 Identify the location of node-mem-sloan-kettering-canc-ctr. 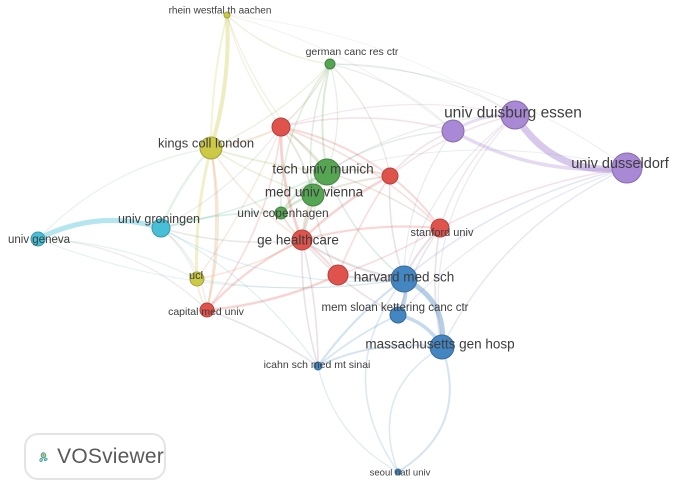
(398, 315).